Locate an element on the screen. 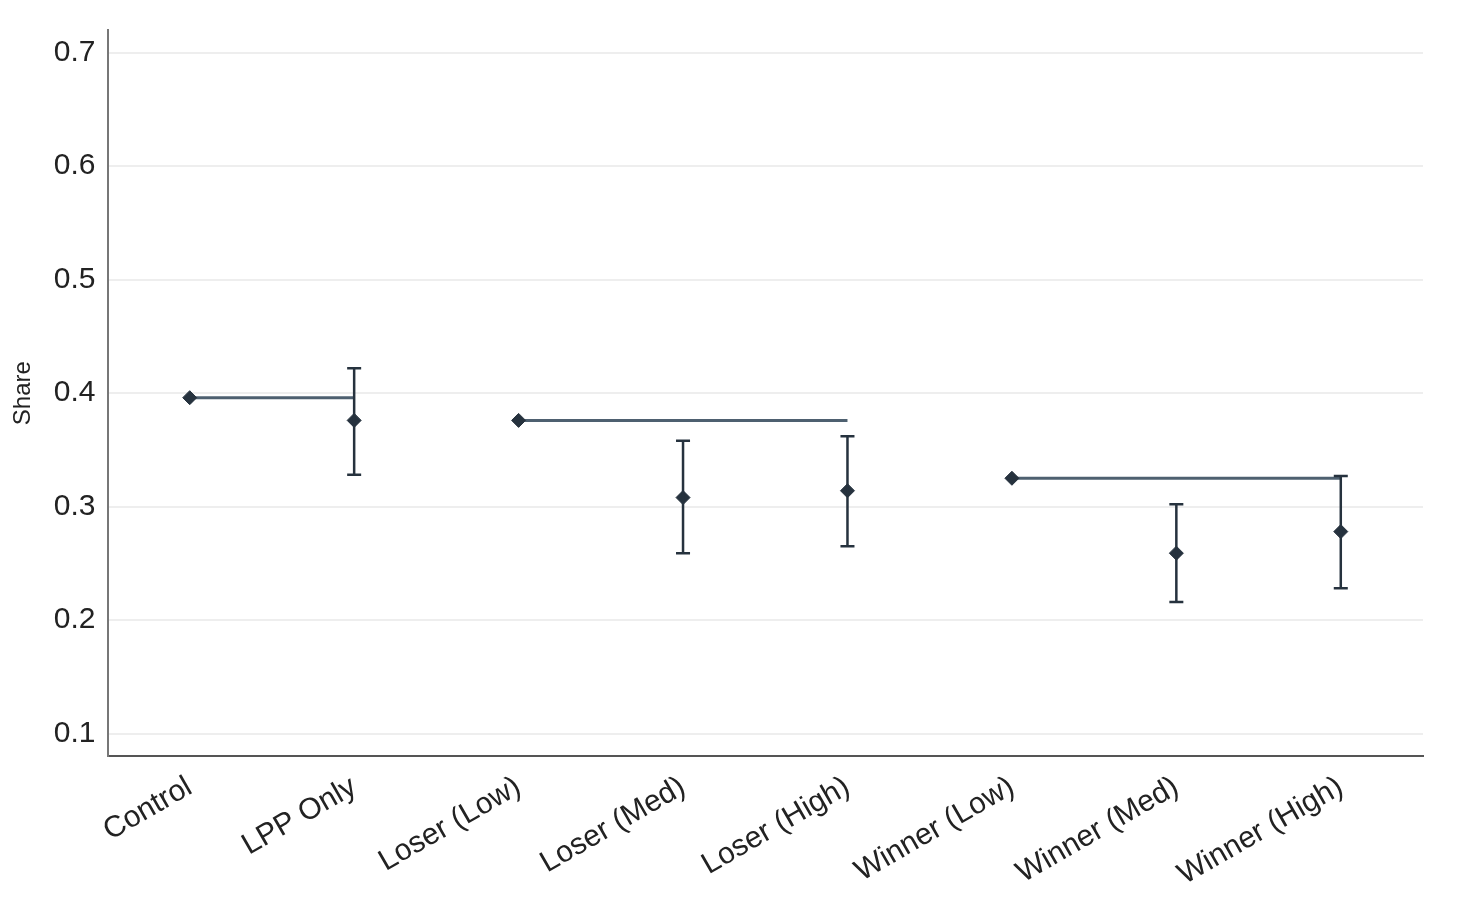 The image size is (1463, 901). y-tick-label: 0.5 is located at coordinates (74, 277).